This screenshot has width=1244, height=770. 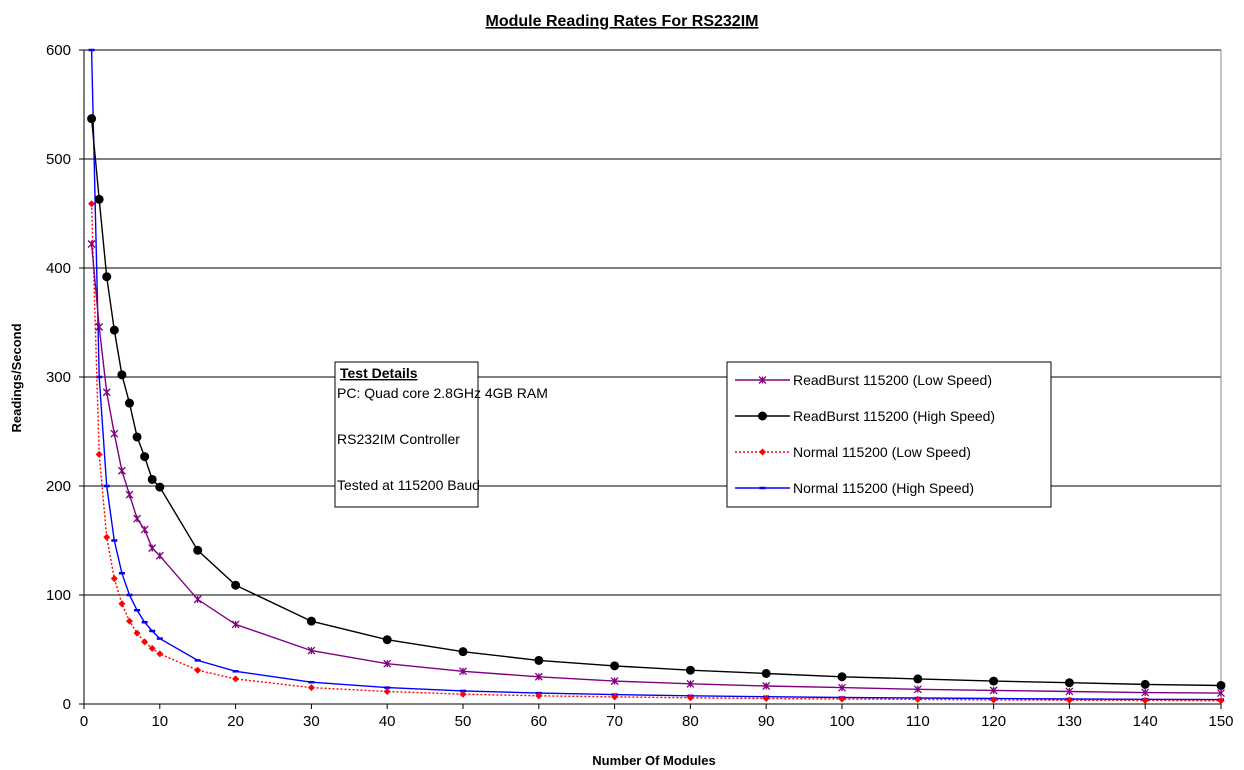 What do you see at coordinates (993, 721) in the screenshot?
I see `x-tick-label: 120` at bounding box center [993, 721].